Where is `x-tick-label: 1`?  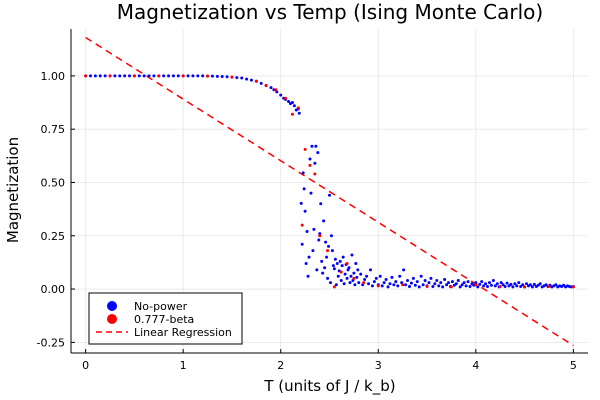
x-tick-label: 1 is located at coordinates (183, 365).